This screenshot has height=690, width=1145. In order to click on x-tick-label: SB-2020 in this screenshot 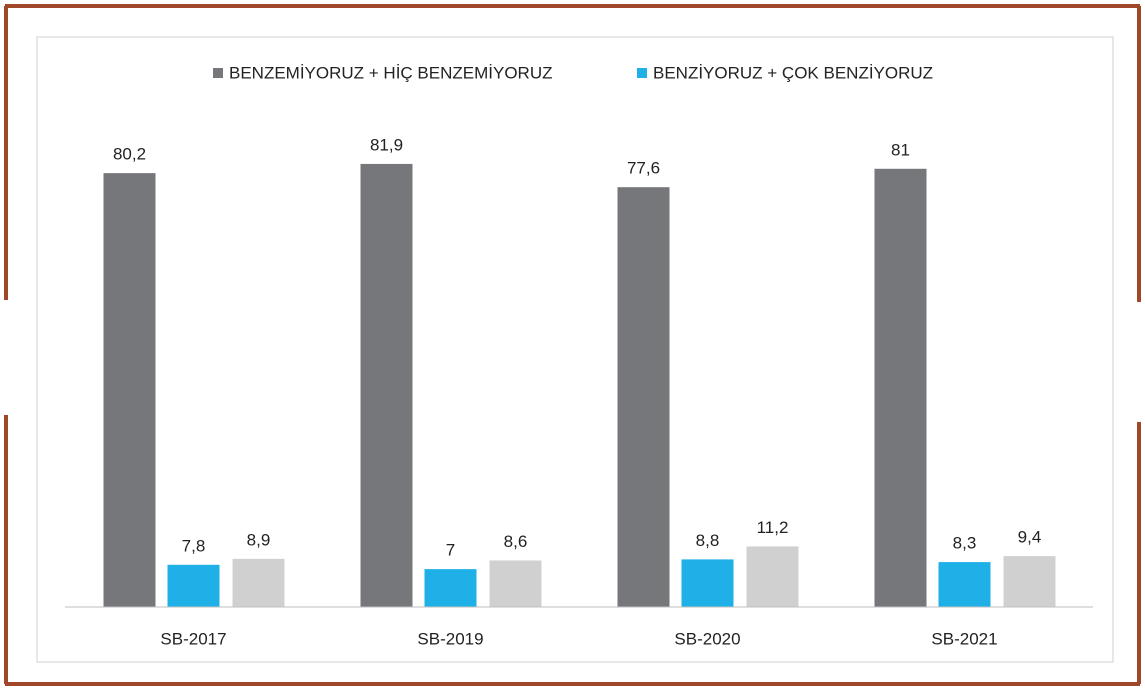, I will do `click(707, 638)`.